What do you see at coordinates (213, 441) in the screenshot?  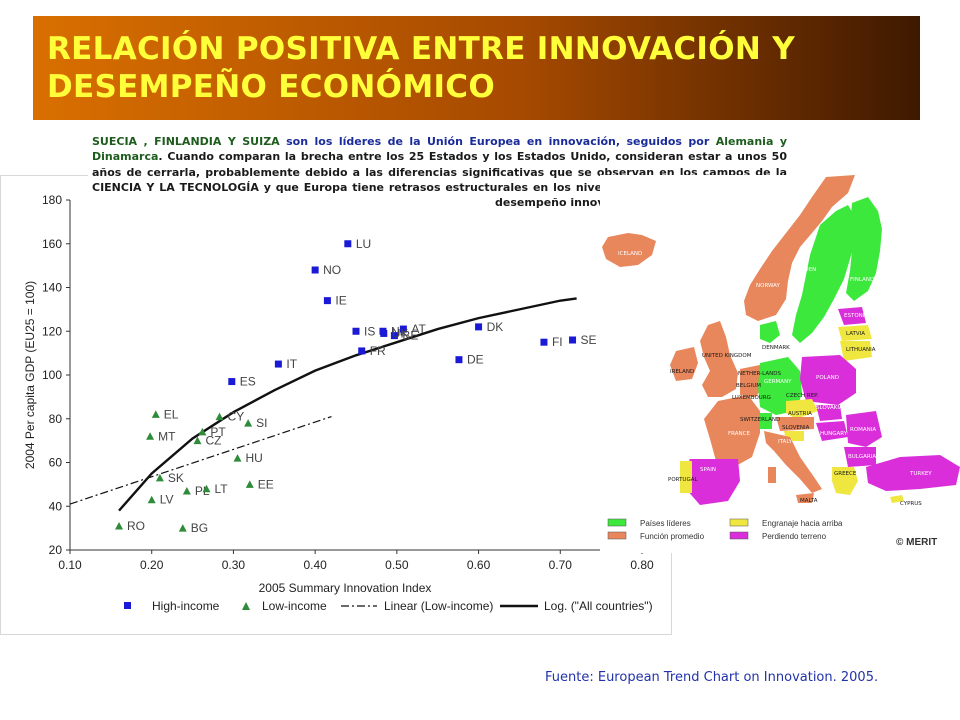 I see `point-label: CZ` at bounding box center [213, 441].